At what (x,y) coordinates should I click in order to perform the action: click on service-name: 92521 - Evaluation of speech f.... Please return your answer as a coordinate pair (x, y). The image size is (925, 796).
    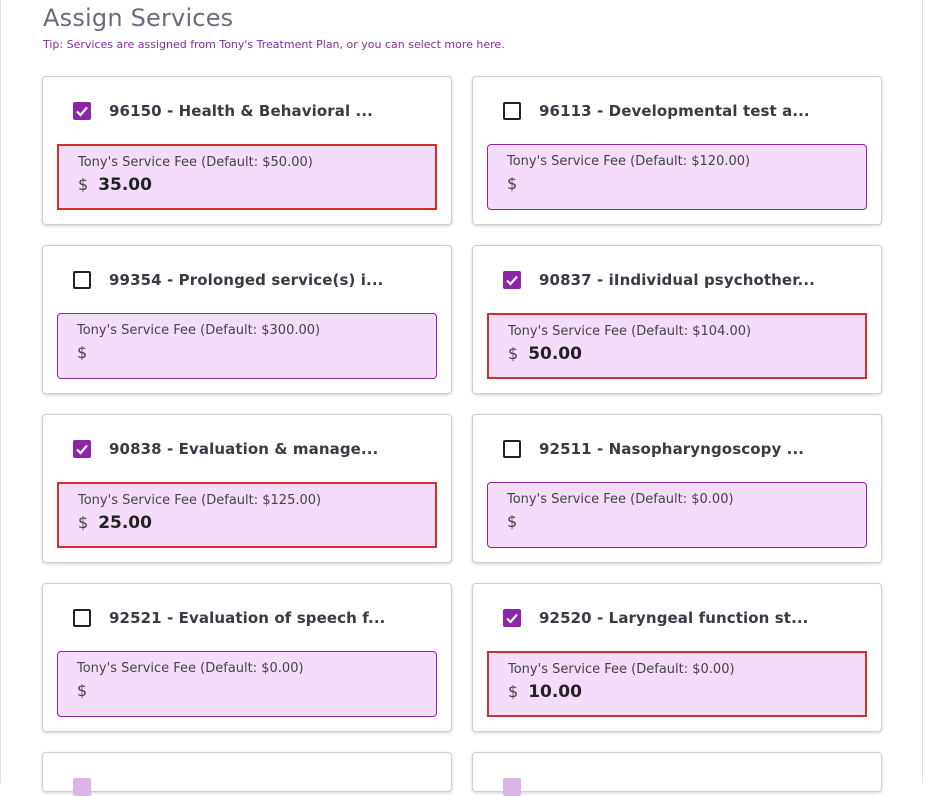
    Looking at the image, I should click on (247, 618).